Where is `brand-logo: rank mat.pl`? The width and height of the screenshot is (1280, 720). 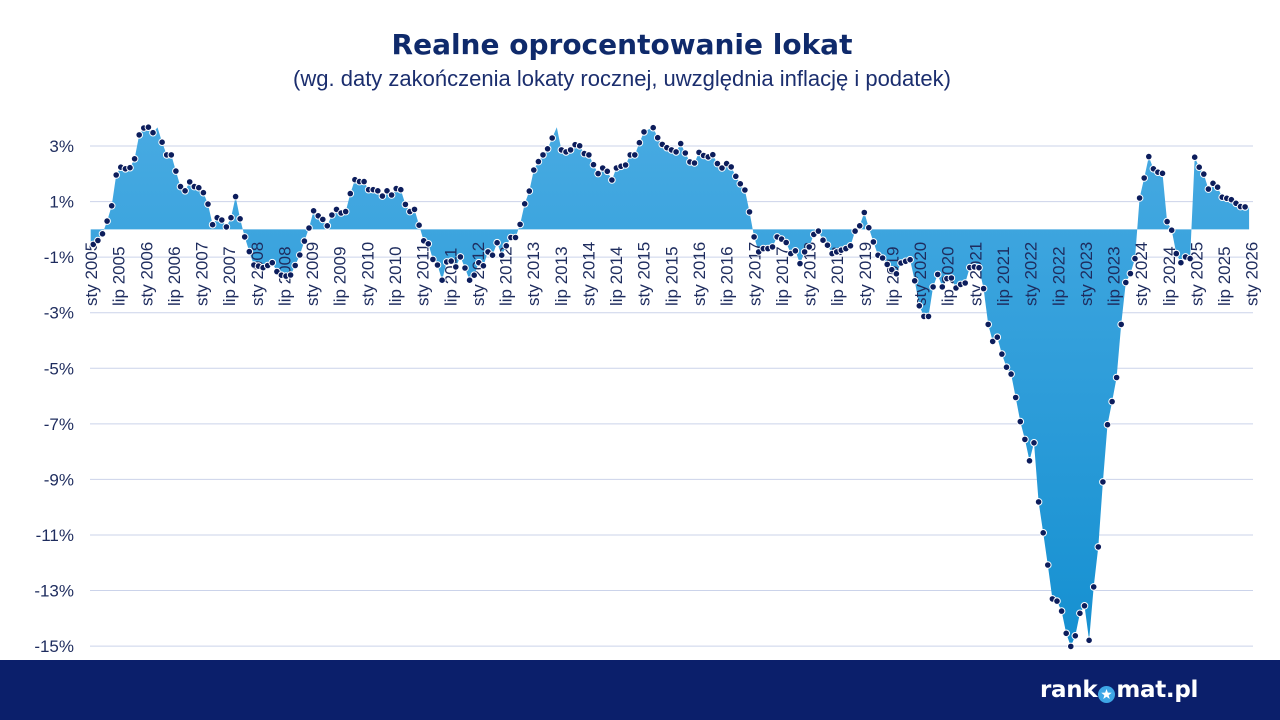
brand-logo: rank mat.pl is located at coordinates (1119, 690).